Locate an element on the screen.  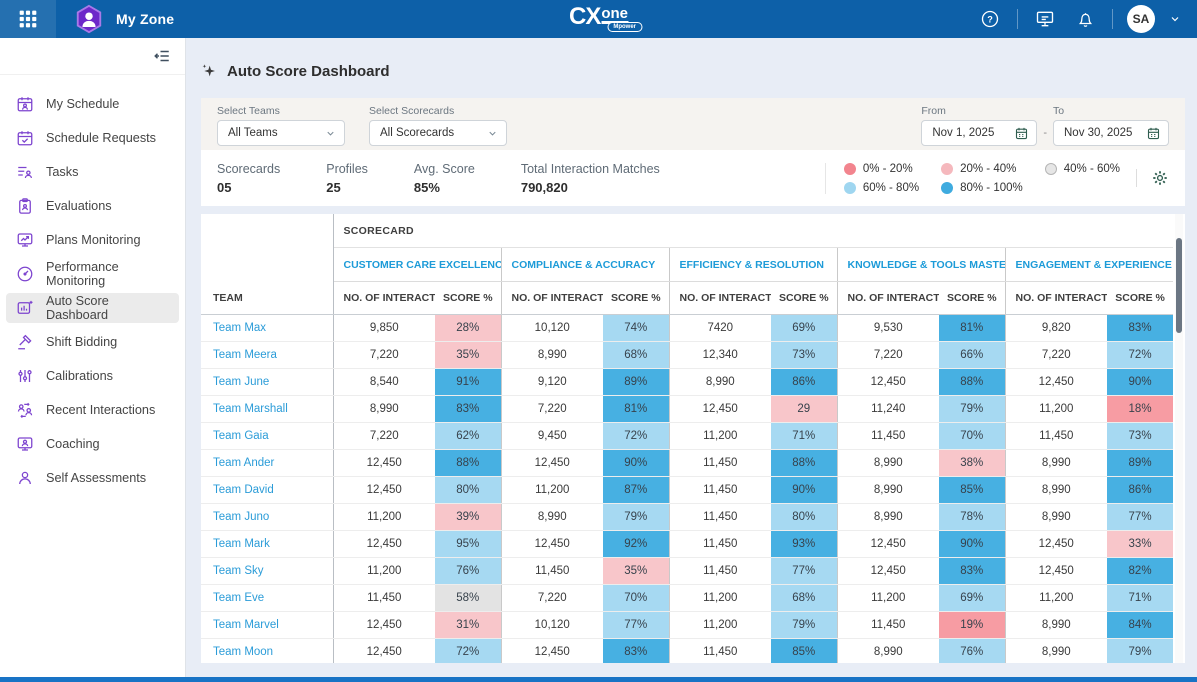
avatar: SA is located at coordinates (1141, 19).